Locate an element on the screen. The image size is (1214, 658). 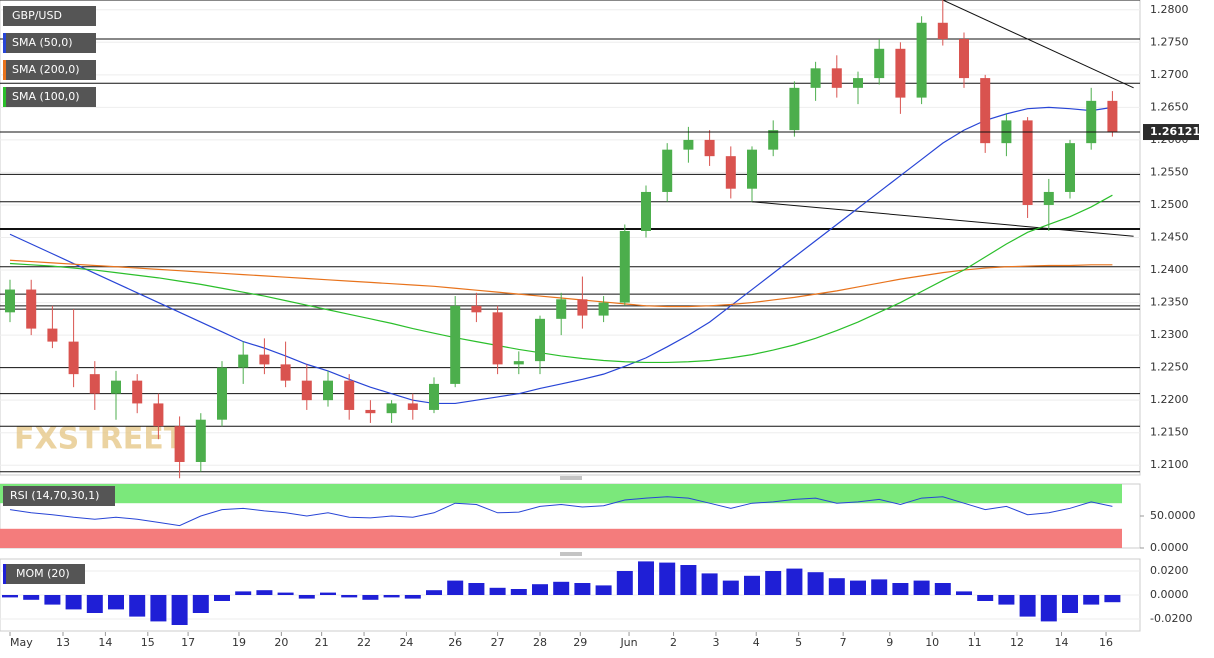
x-tick-label: 13 is located at coordinates (63, 642).